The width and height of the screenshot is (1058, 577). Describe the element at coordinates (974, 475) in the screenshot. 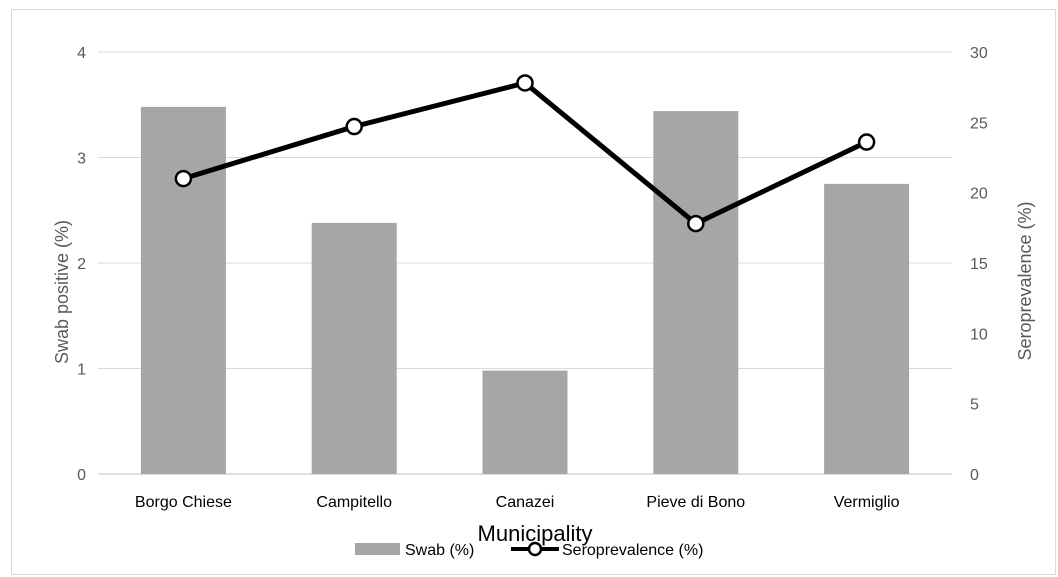

I see `y2-tick-label: 0` at that location.